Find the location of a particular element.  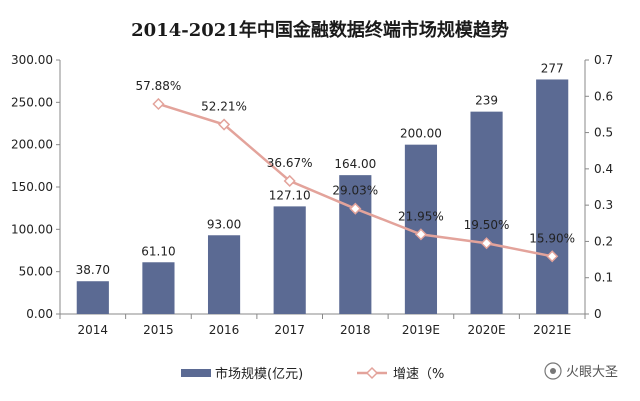

watermark: 火眼大圣 is located at coordinates (581, 371).